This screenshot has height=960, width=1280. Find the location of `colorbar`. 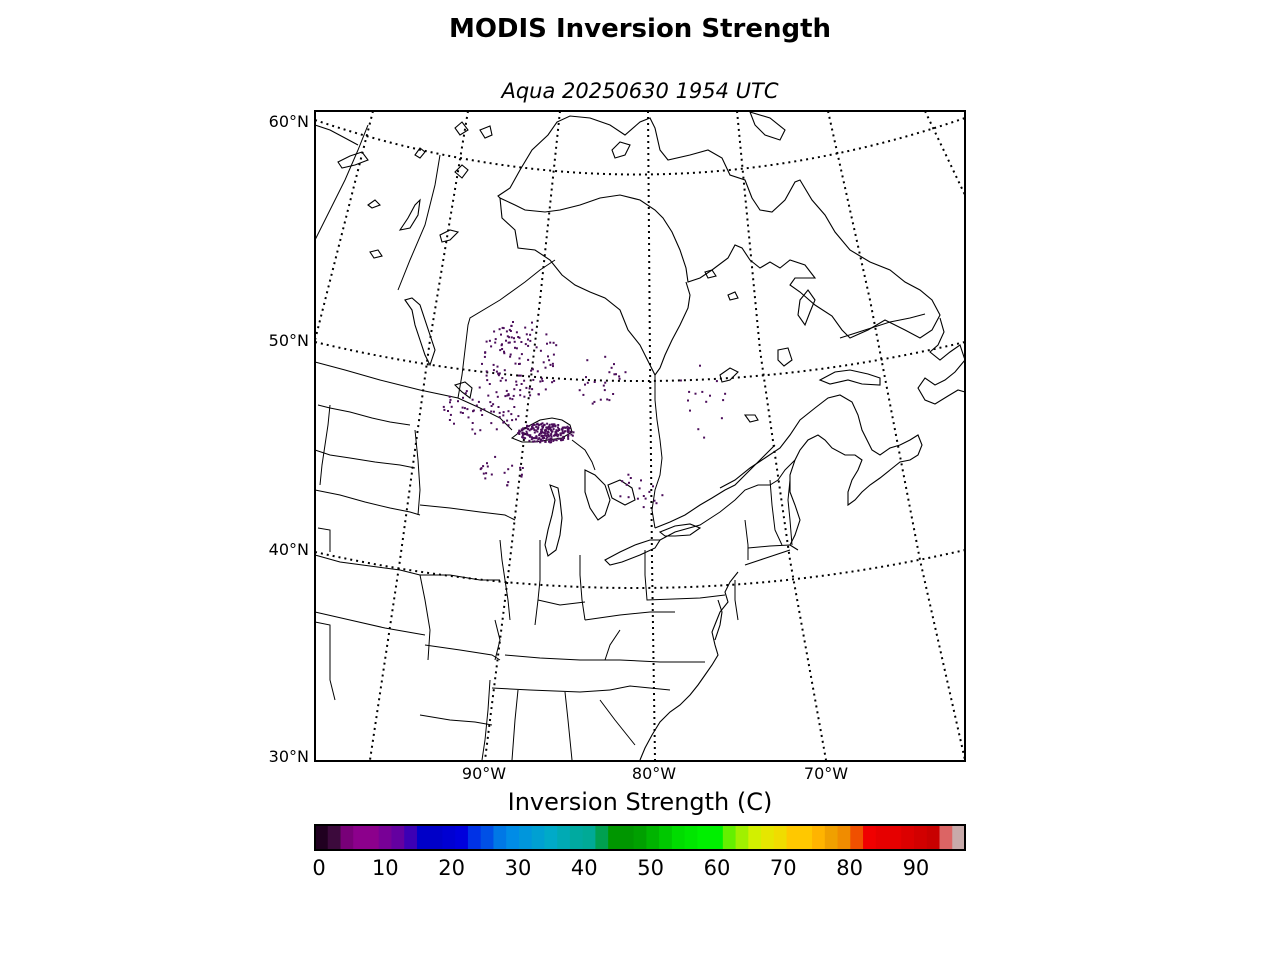

colorbar is located at coordinates (640, 837).